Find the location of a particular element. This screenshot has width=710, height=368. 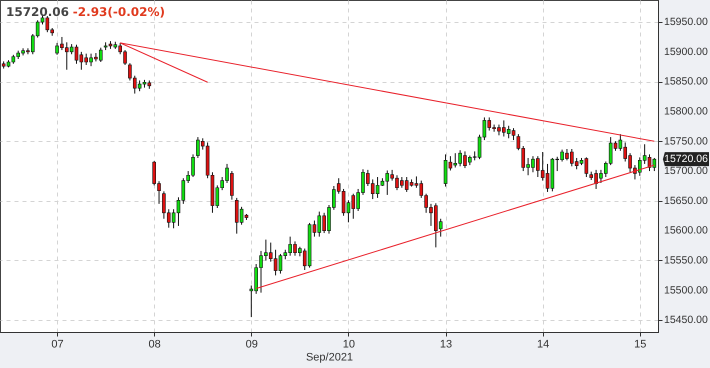

y-tick-label: 15900.00 is located at coordinates (686, 52).